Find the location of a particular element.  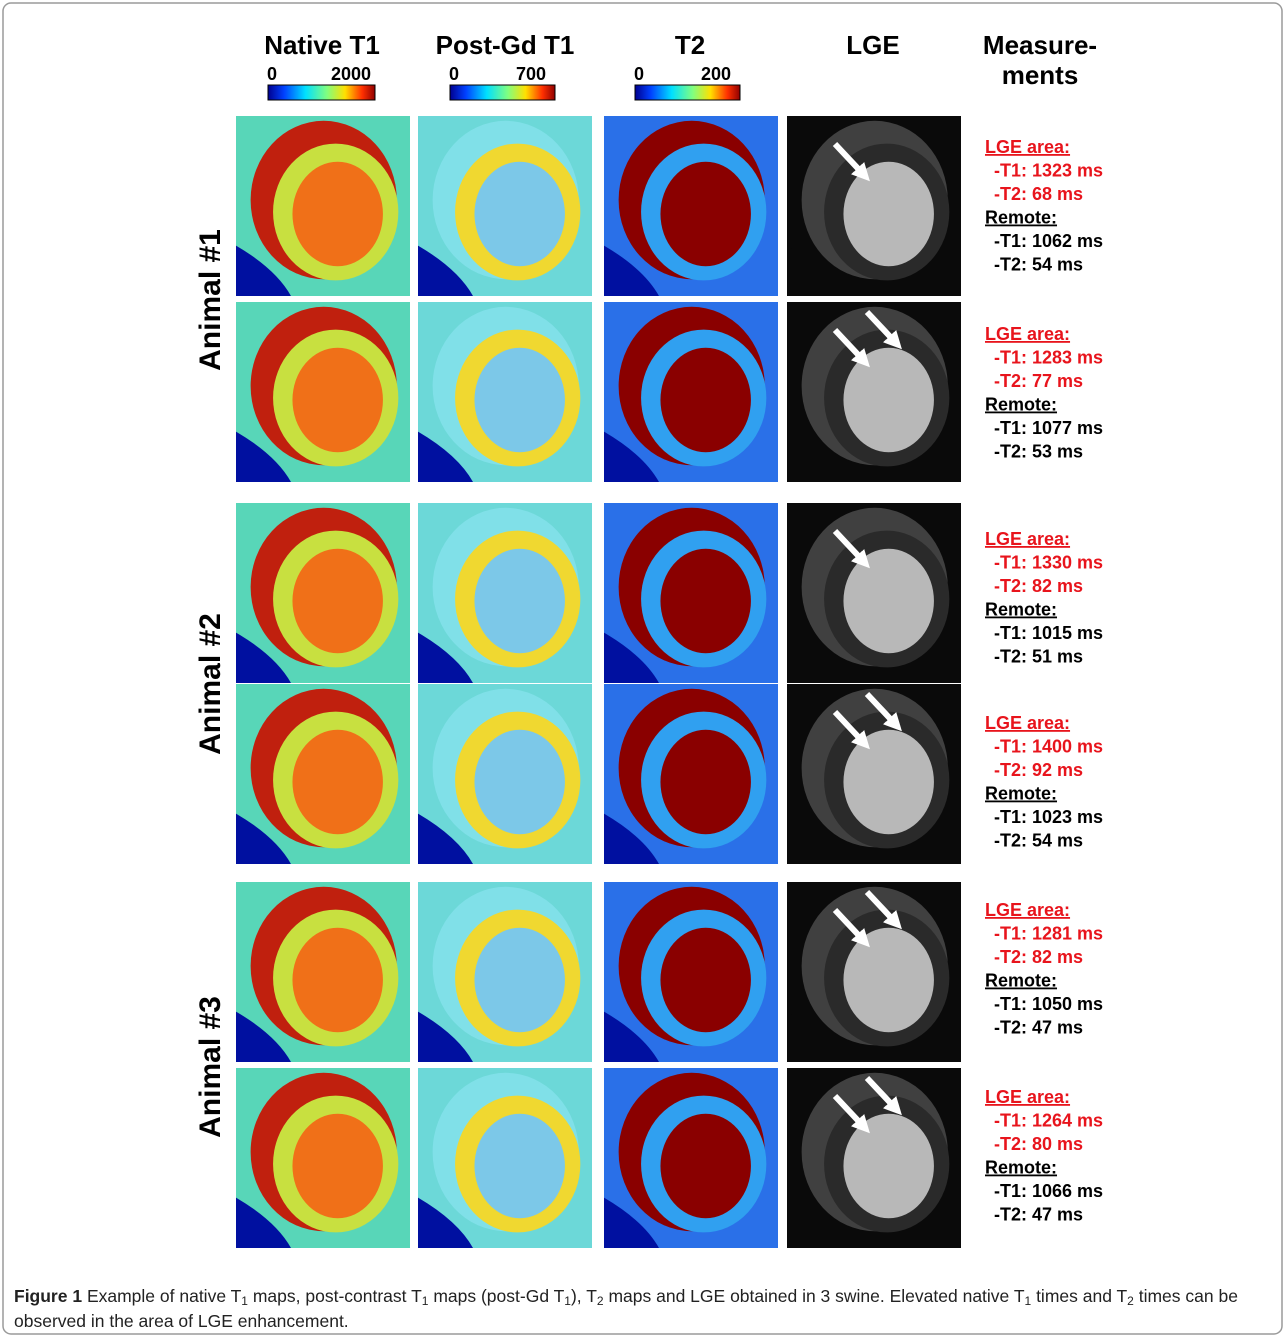

column-header: ments is located at coordinates (1040, 75).